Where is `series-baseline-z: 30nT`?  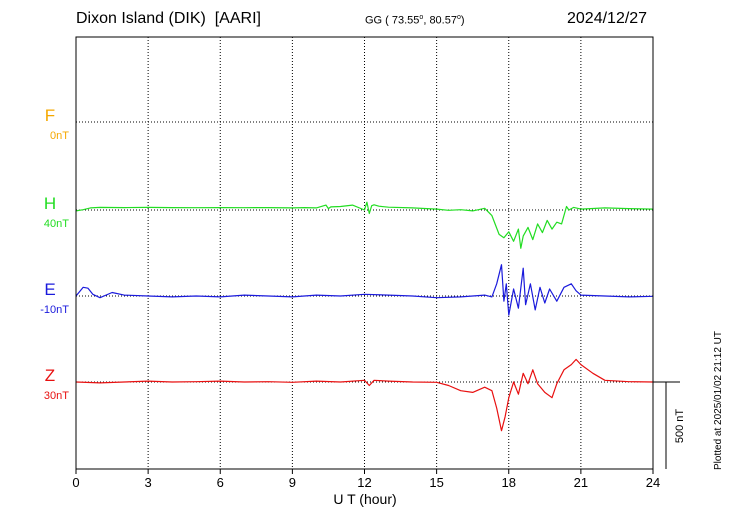 series-baseline-z: 30nT is located at coordinates (56, 396).